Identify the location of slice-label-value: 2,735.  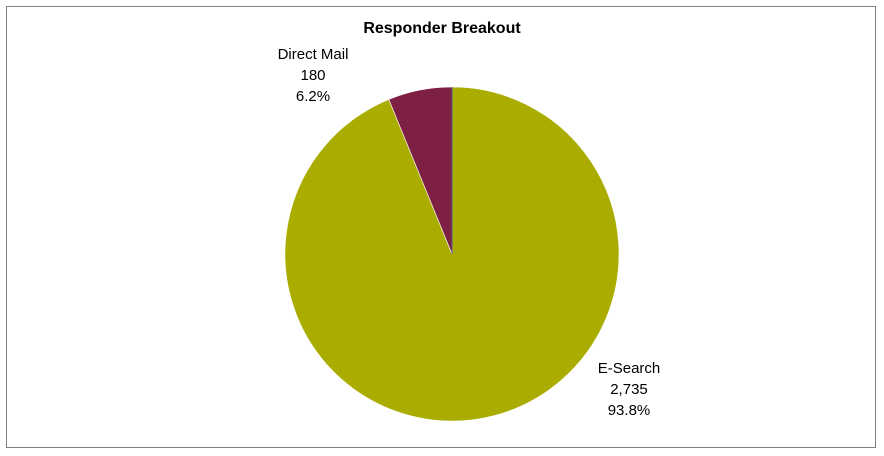
(629, 389).